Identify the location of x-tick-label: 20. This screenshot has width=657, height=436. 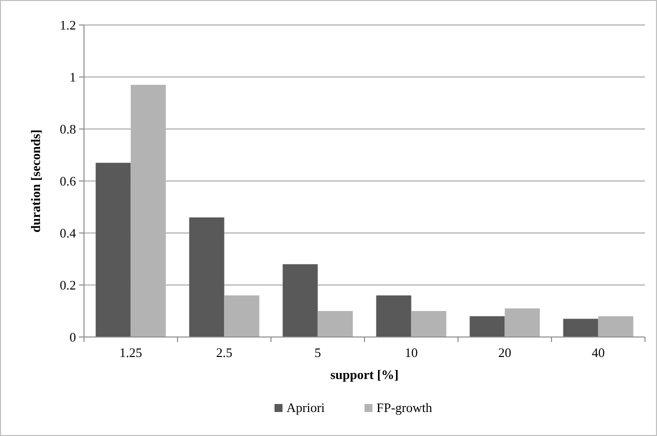
(505, 352).